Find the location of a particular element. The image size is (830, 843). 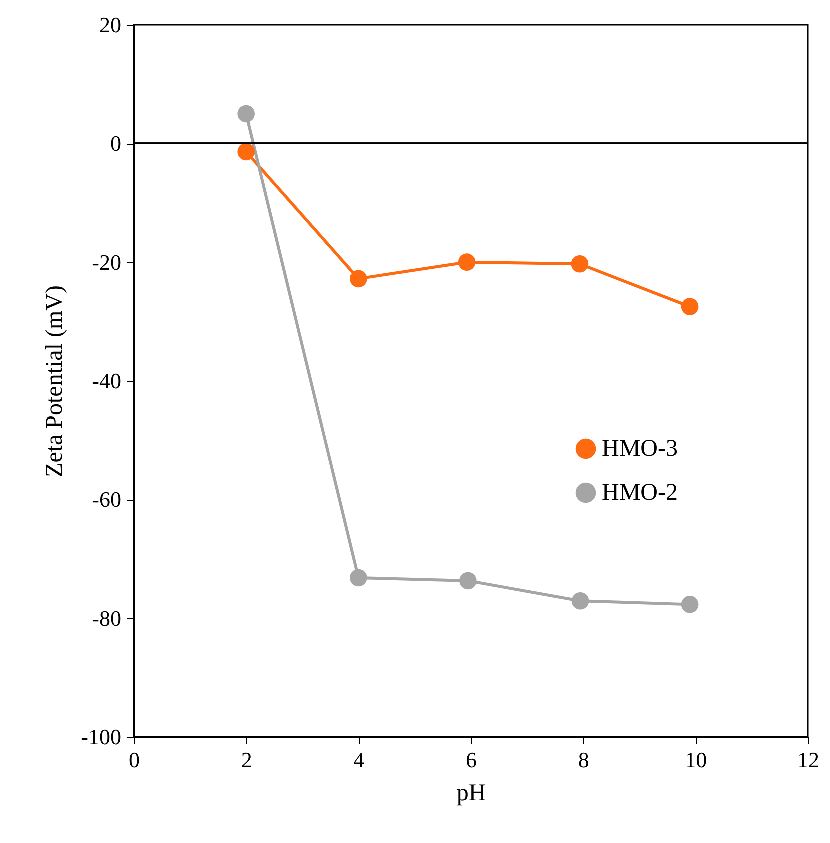

x-axis-title: pH is located at coordinates (471, 793).